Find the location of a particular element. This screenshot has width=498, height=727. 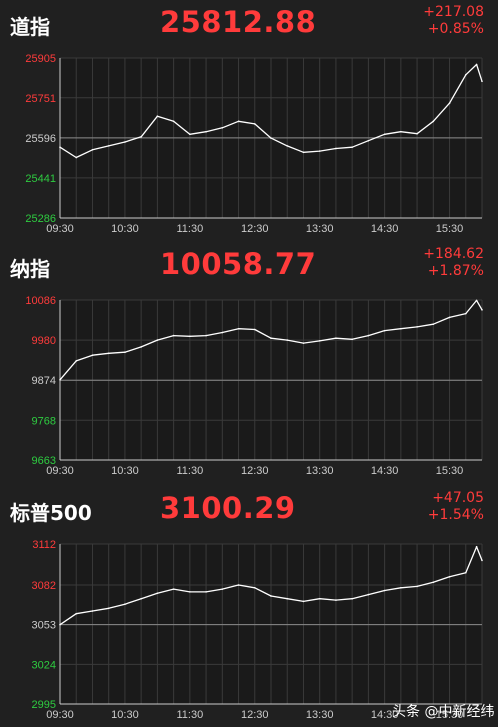

dow-value: 25812.88 is located at coordinates (238, 22).